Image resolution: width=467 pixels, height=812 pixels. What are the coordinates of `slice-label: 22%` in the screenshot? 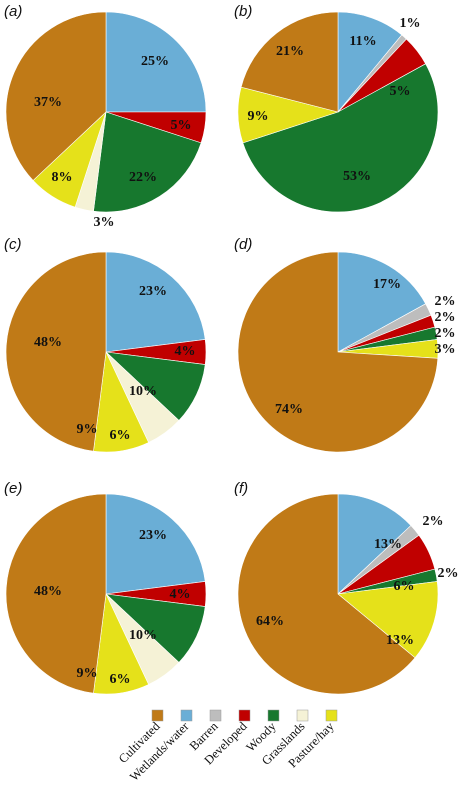 It's located at (143, 177).